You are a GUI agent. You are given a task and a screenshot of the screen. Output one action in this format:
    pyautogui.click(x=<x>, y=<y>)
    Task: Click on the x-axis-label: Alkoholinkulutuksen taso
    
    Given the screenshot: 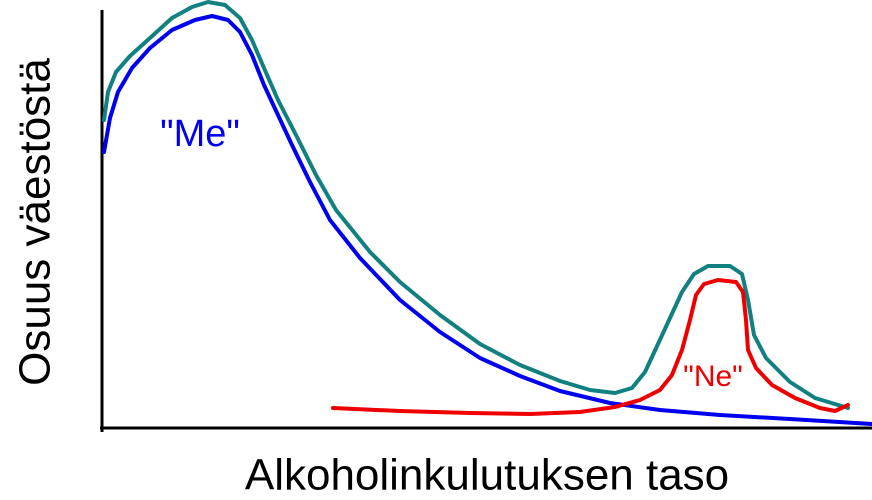 What is the action you would take?
    pyautogui.click(x=487, y=475)
    